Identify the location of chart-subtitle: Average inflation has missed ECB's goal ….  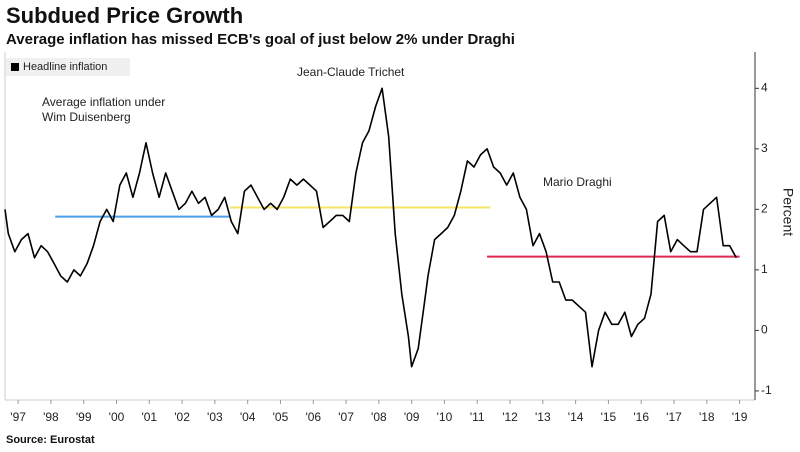
(260, 39).